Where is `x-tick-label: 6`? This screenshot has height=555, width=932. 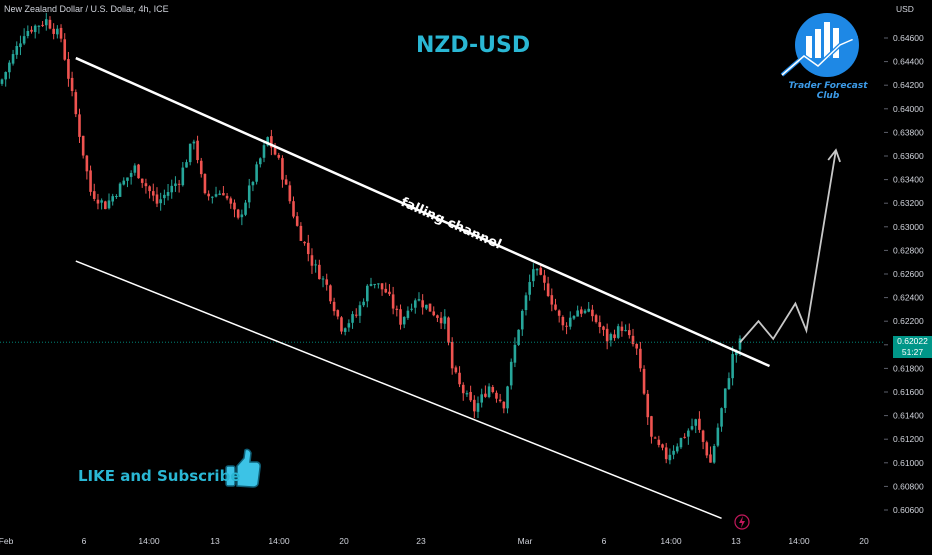 x-tick-label: 6 is located at coordinates (604, 541).